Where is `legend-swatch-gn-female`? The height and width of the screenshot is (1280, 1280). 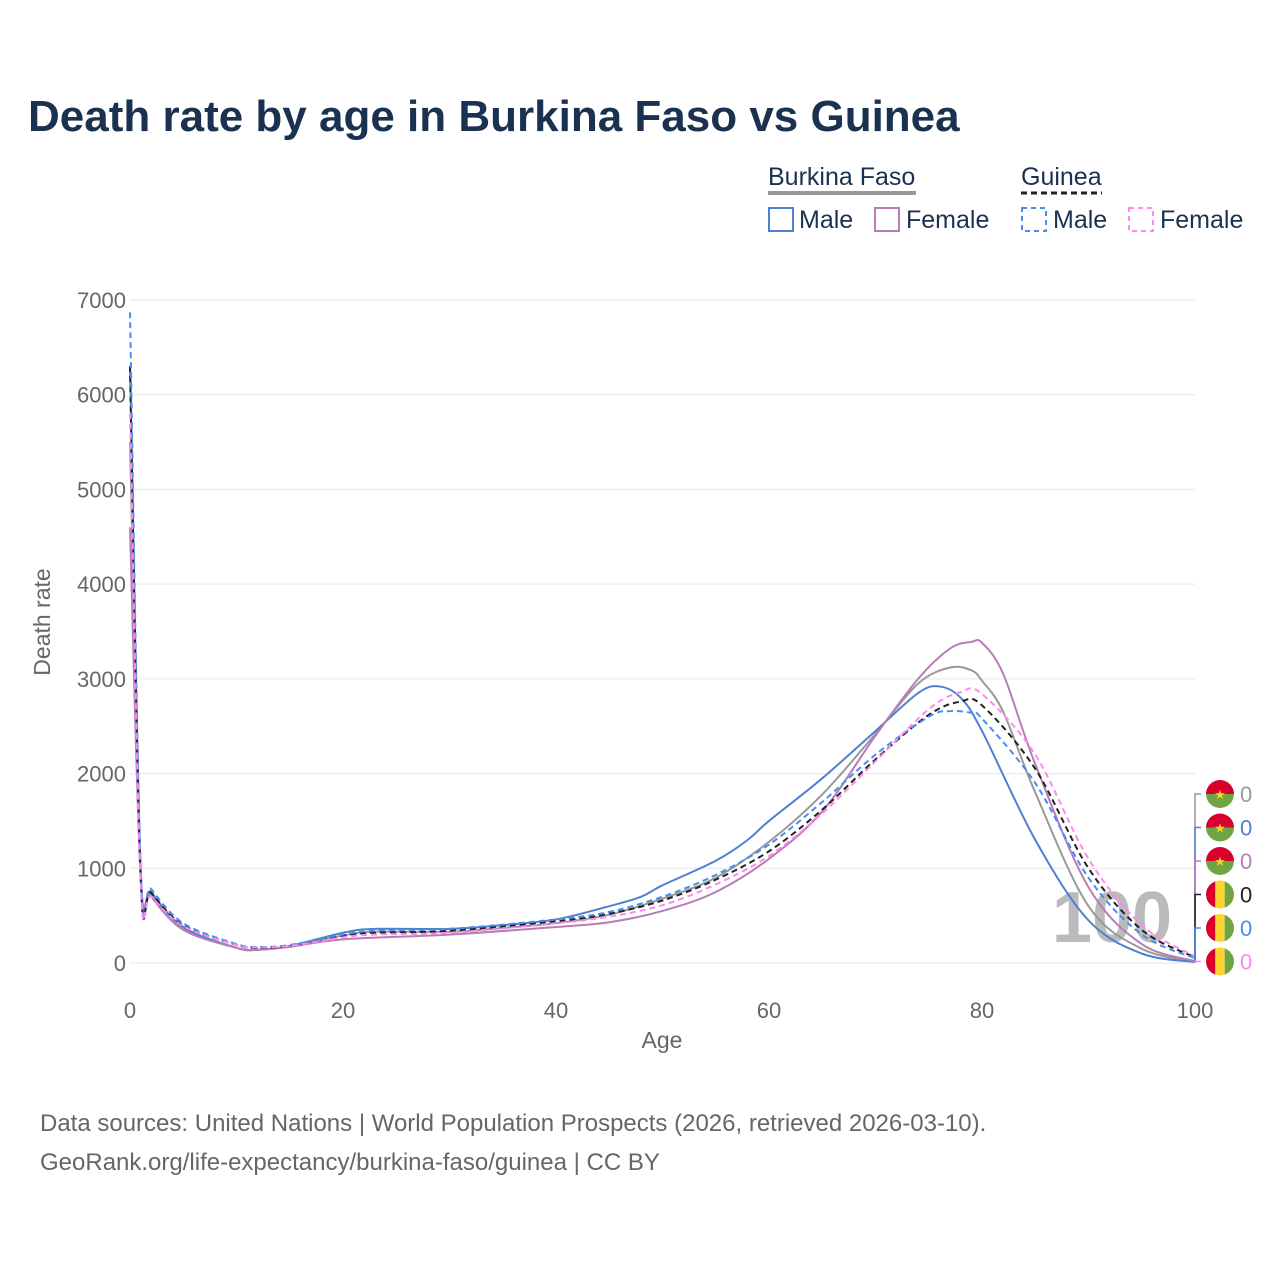
legend-swatch-gn-female is located at coordinates (1141, 219).